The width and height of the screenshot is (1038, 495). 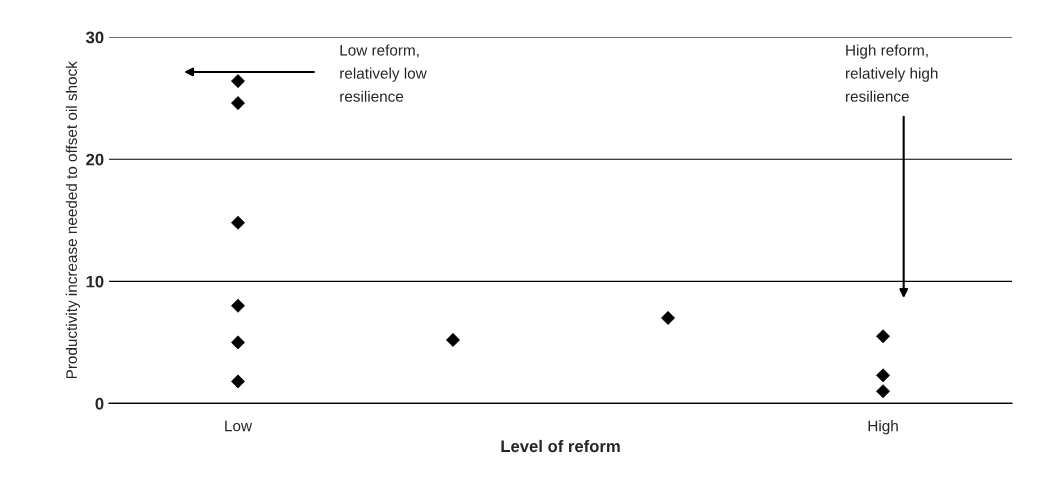 What do you see at coordinates (94, 37) in the screenshot?
I see `y-tick-label: 30` at bounding box center [94, 37].